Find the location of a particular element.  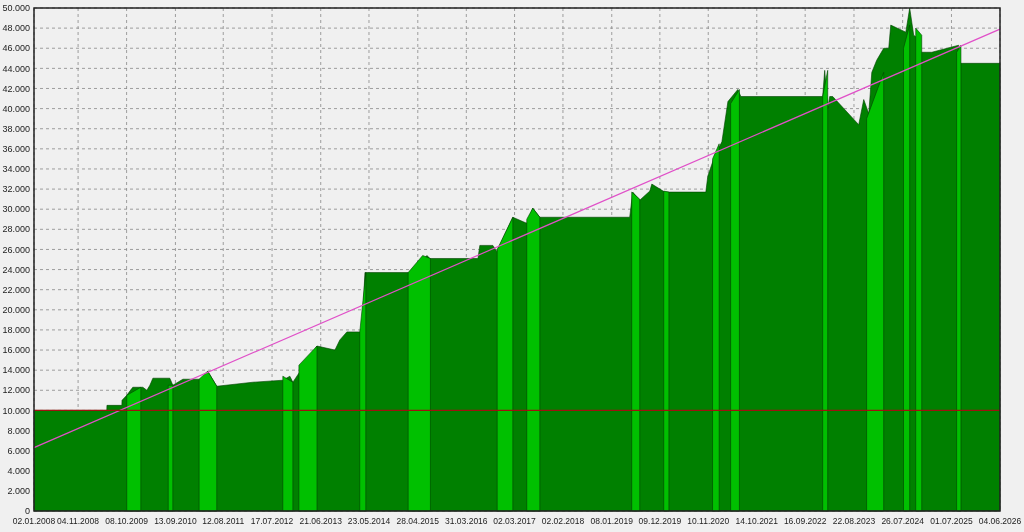

y-tick-label: 46.000 is located at coordinates (16, 48).